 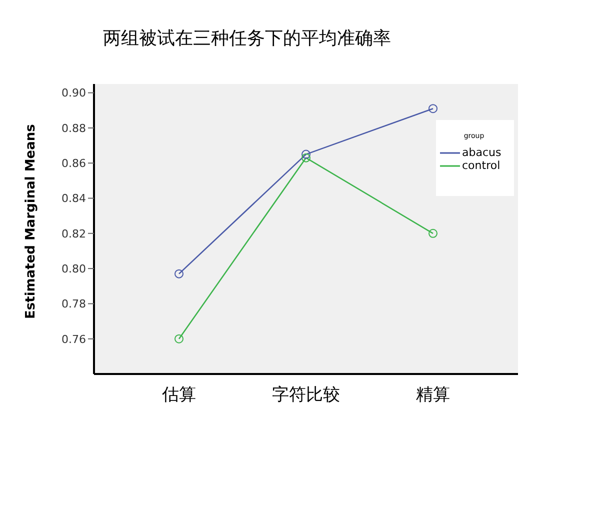 I want to click on y-tick-label: 0.76, so click(x=74, y=339).